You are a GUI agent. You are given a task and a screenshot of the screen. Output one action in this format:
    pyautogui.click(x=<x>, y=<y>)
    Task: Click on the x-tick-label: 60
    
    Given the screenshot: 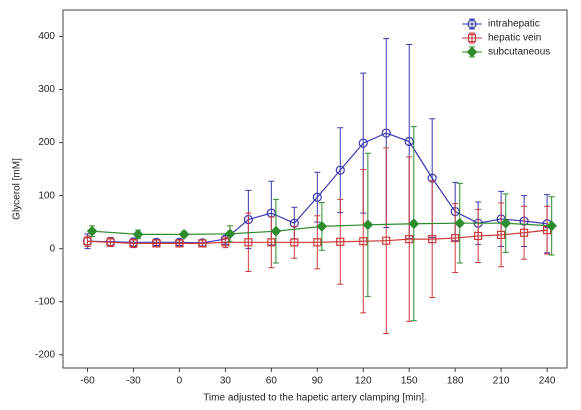 What is the action you would take?
    pyautogui.click(x=272, y=381)
    